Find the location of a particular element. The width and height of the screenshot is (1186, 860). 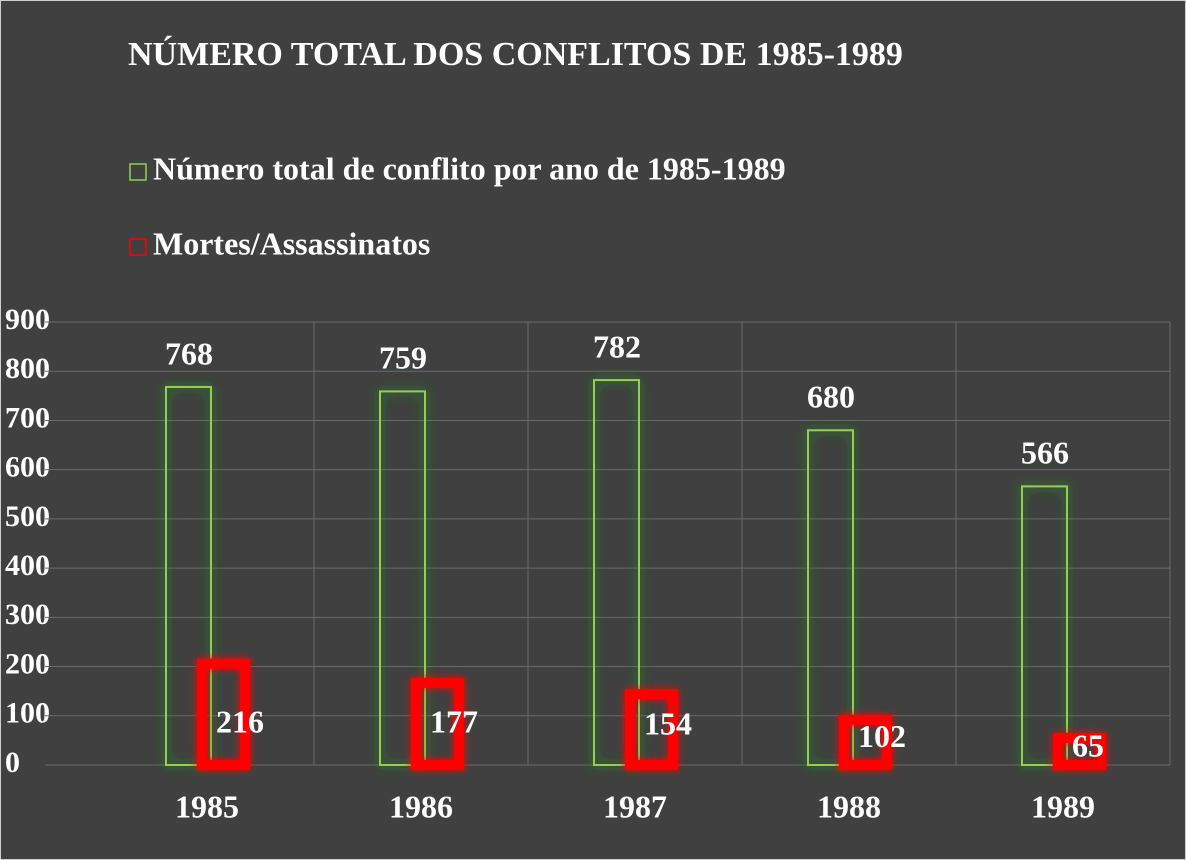

value-label: 782 is located at coordinates (617, 346).